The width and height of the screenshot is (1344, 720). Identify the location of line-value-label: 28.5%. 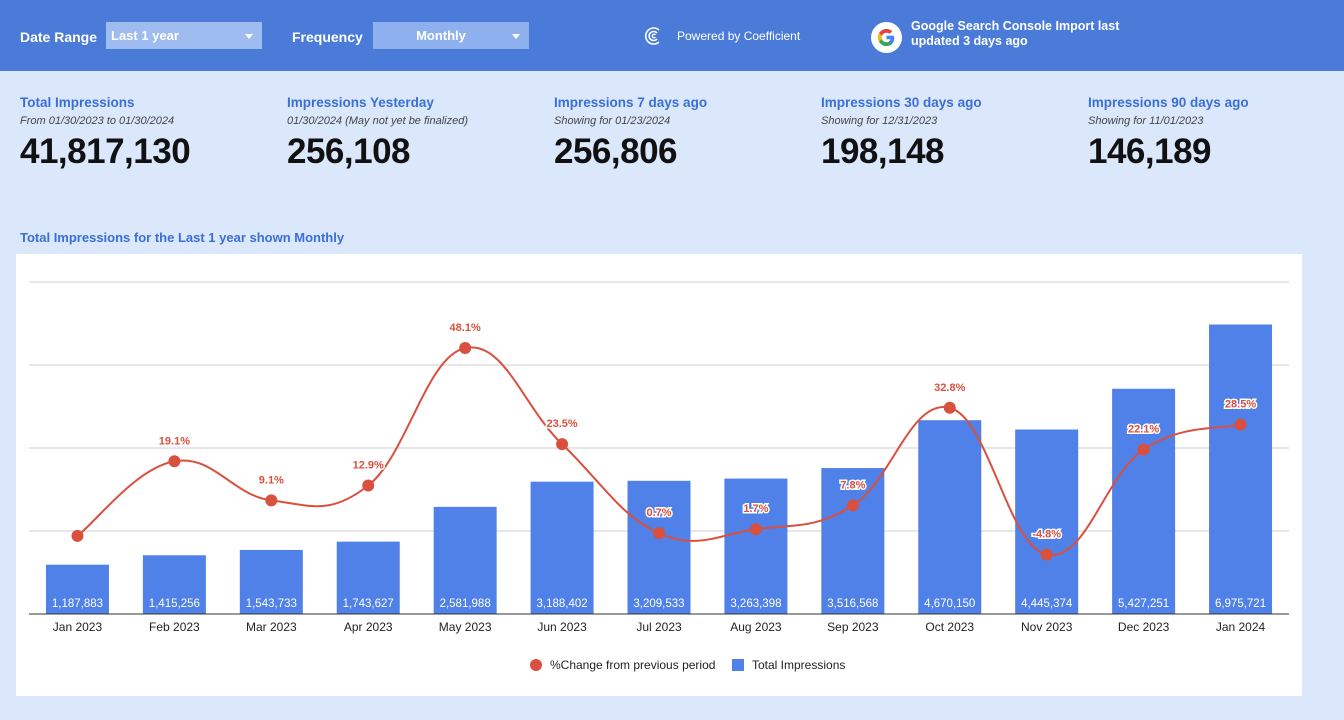
(1240, 405).